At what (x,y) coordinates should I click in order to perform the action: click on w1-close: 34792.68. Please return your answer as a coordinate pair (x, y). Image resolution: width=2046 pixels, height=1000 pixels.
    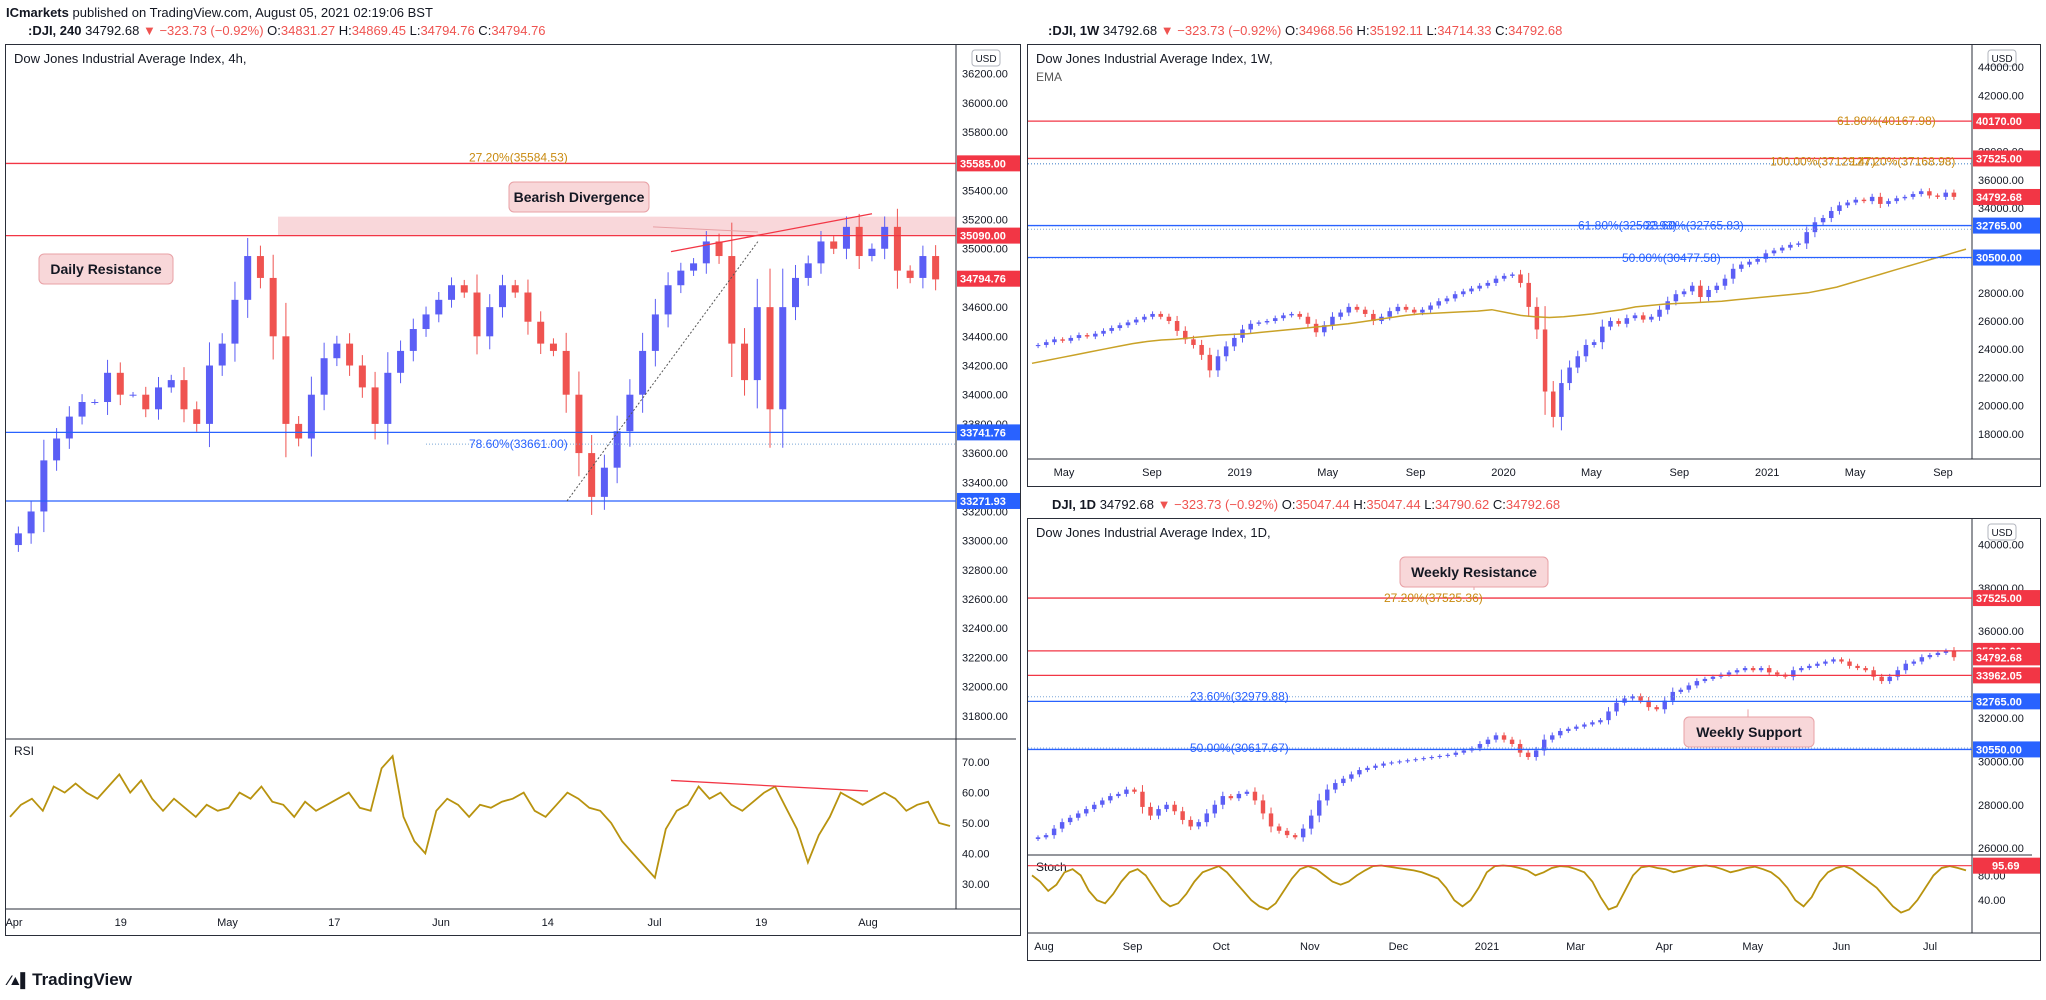
    Looking at the image, I should click on (1535, 30).